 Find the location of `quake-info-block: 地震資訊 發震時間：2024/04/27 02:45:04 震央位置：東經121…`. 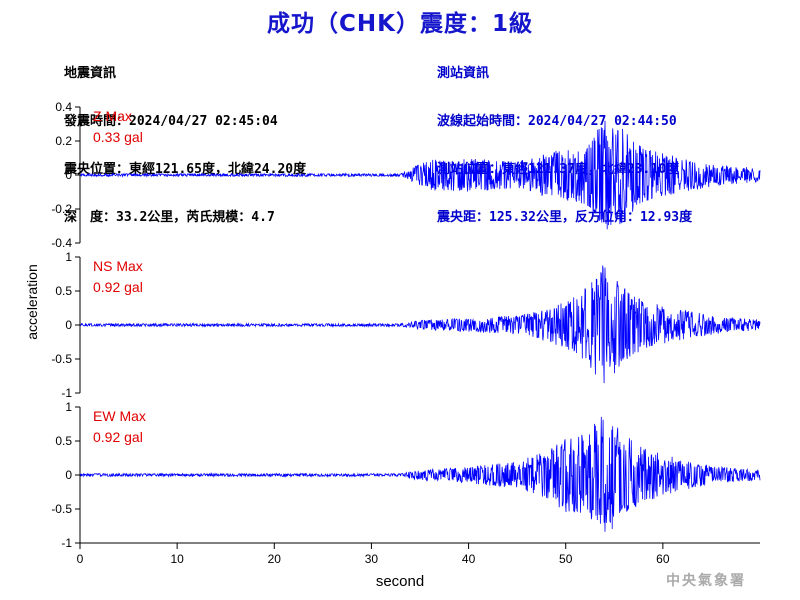

quake-info-block: 地震資訊 發震時間：2024/04/27 02:45:04 震央位置：東經121… is located at coordinates (185, 146).